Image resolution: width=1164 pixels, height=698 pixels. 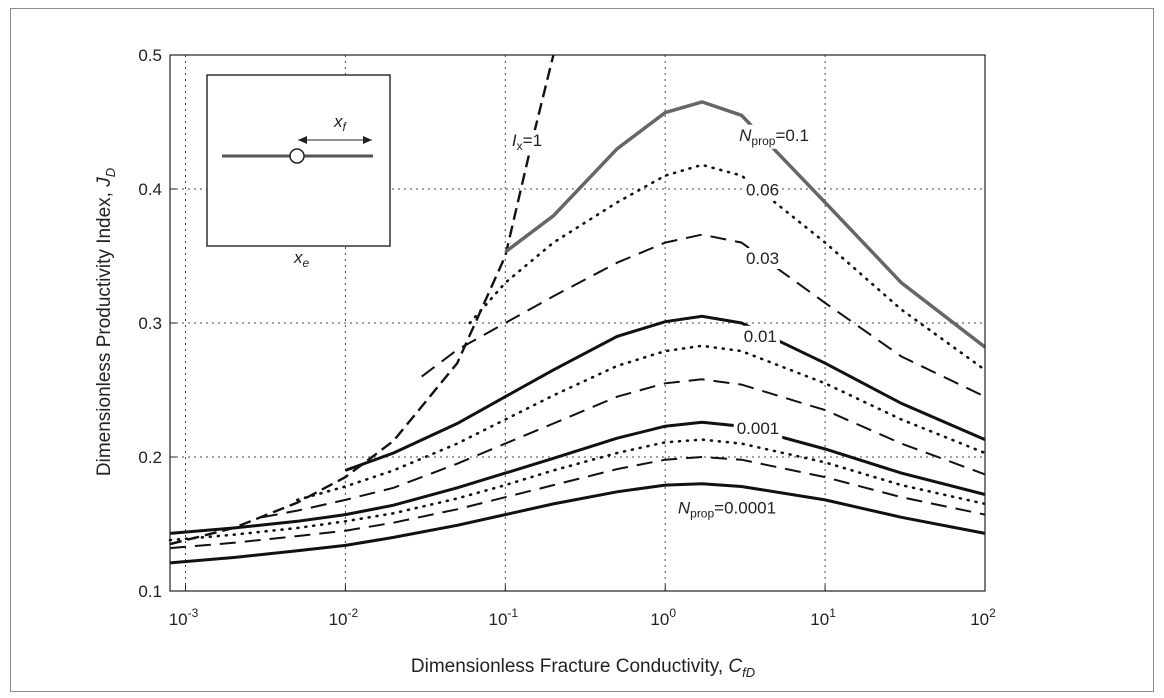 I want to click on annotation-n01: Nprop=0.1, so click(x=774, y=137).